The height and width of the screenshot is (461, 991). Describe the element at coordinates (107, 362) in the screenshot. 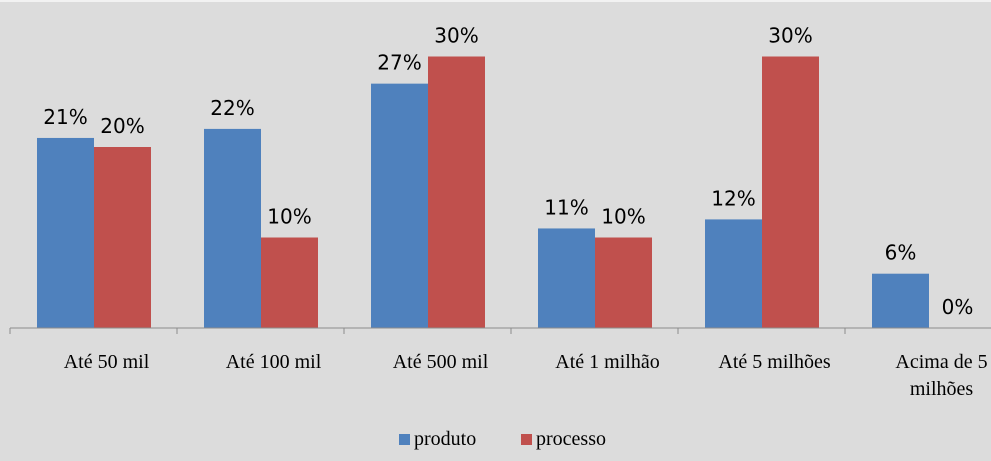

I see `category-label-0: Até 50 mil` at that location.